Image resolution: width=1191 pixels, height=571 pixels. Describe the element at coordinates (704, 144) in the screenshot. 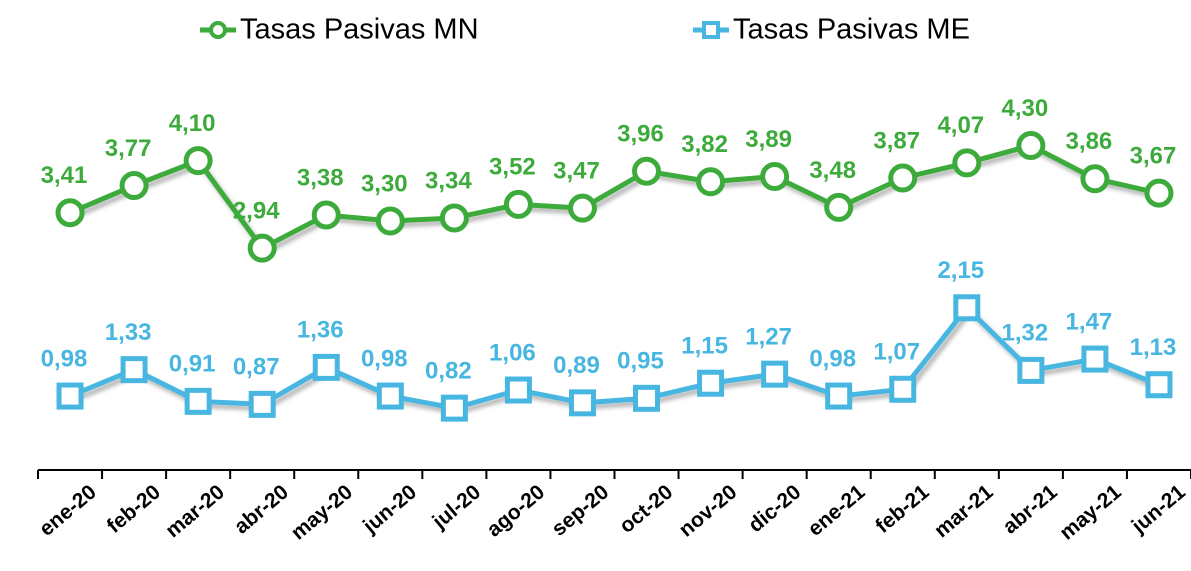

I see `data-label: 3,82` at that location.